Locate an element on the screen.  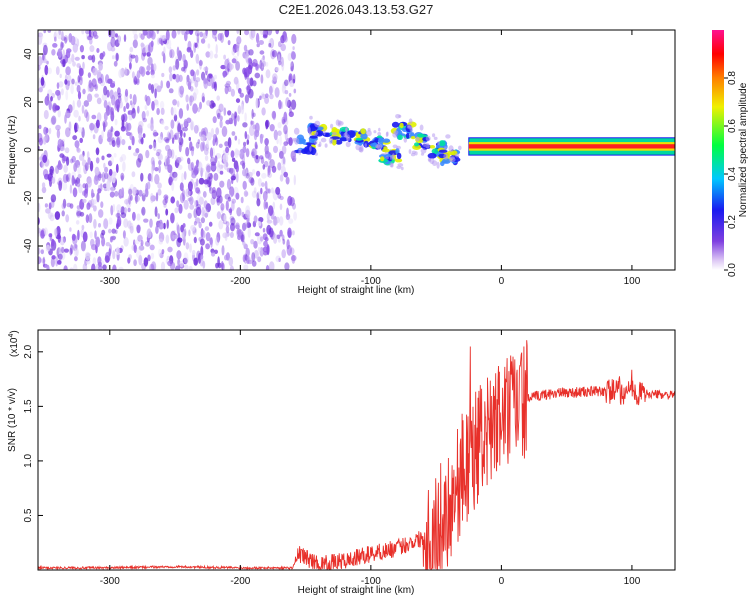
snr-scale-label: (x104) is located at coordinates (14, 343).